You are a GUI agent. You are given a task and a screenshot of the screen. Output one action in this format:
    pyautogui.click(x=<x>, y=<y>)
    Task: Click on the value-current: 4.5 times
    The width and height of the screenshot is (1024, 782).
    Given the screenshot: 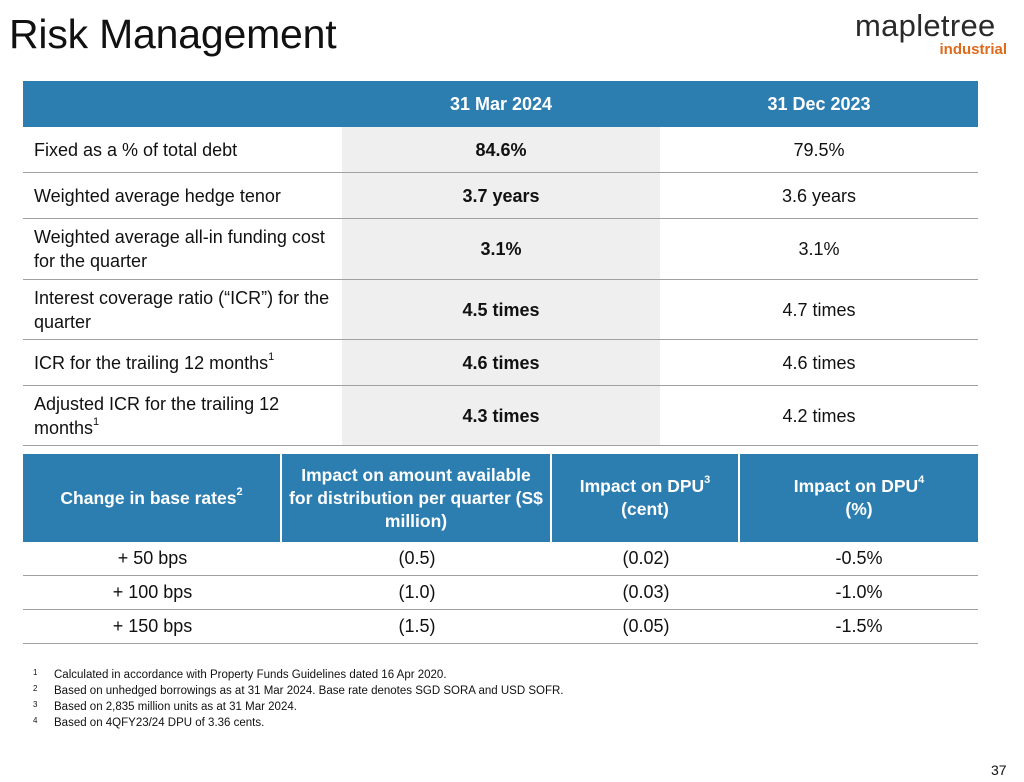 What is the action you would take?
    pyautogui.click(x=501, y=309)
    